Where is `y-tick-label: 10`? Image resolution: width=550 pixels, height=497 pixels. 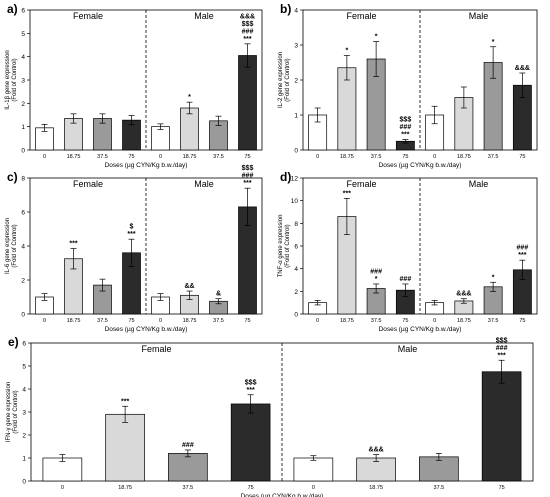 y-tick-label: 10 is located at coordinates (295, 201).